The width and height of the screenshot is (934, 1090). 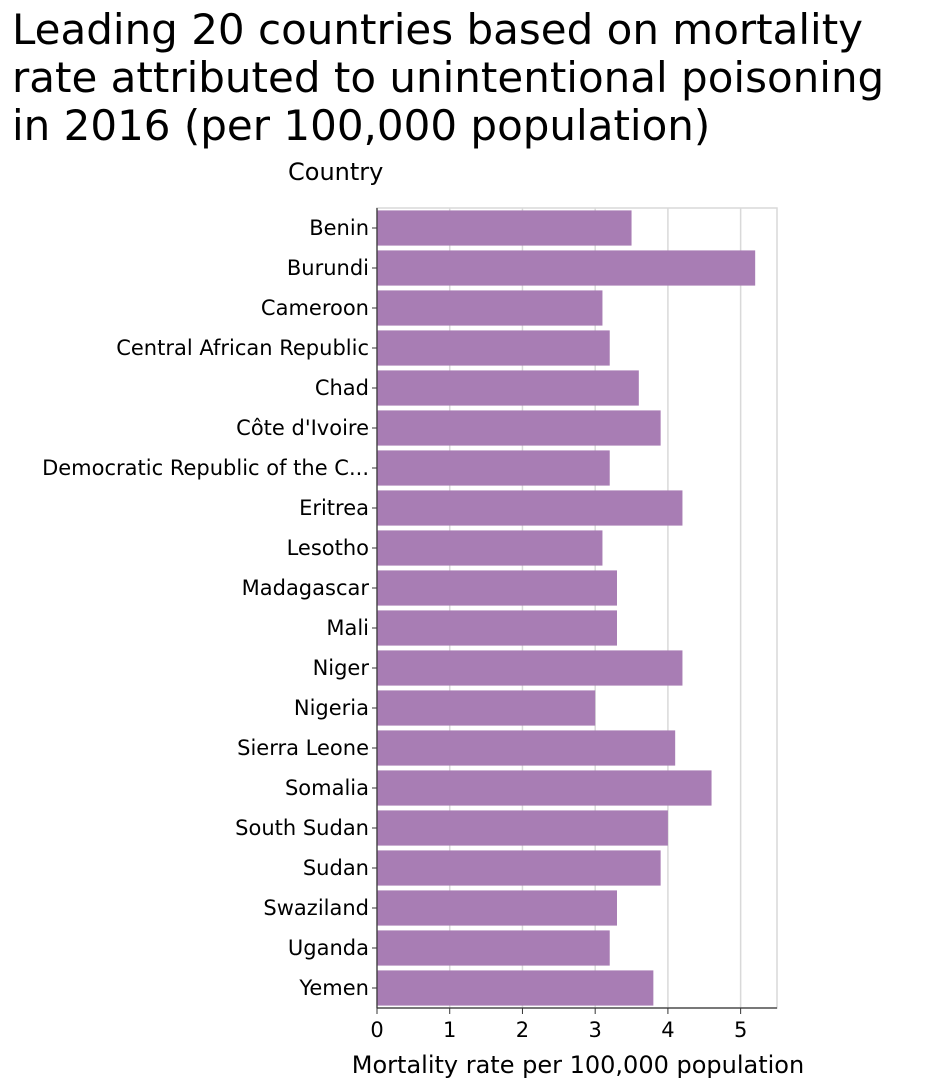 I want to click on y-tick-label: Chad, so click(x=342, y=388).